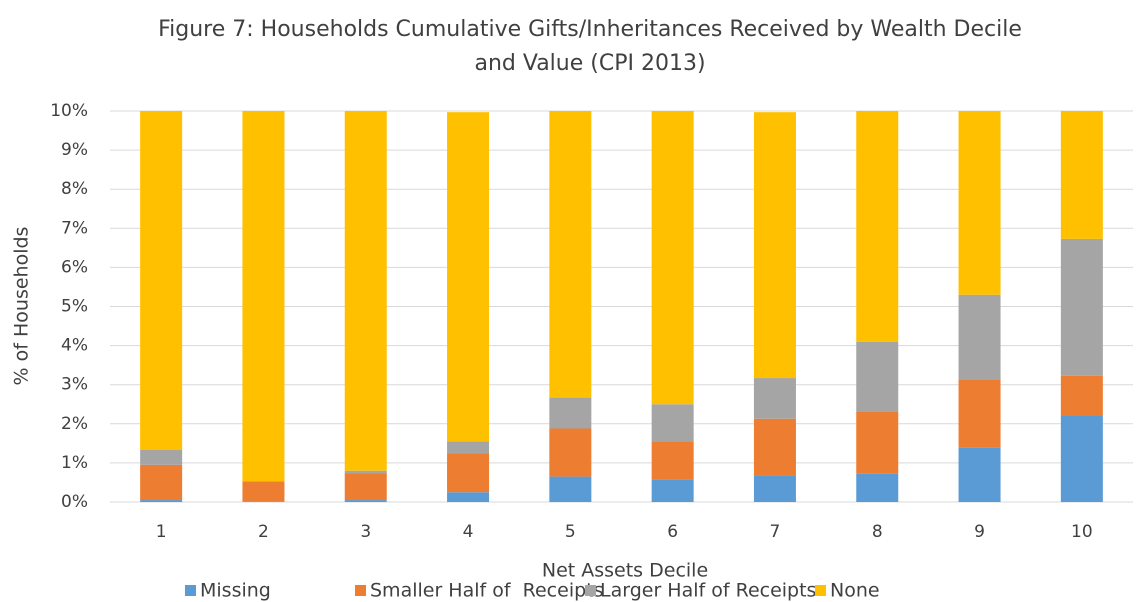 The image size is (1143, 602). I want to click on legend-label: Missing, so click(235, 591).